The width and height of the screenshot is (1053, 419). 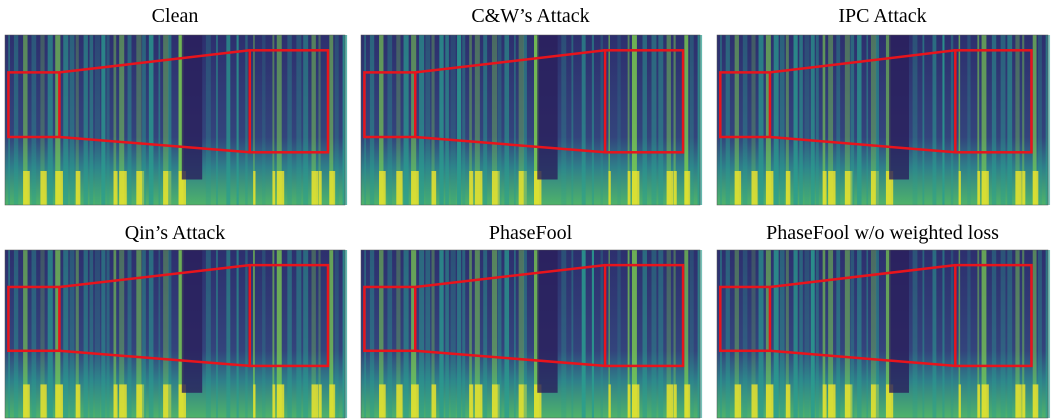 What do you see at coordinates (882, 233) in the screenshot?
I see `panel-title: PhaseFool w/o weighted loss` at bounding box center [882, 233].